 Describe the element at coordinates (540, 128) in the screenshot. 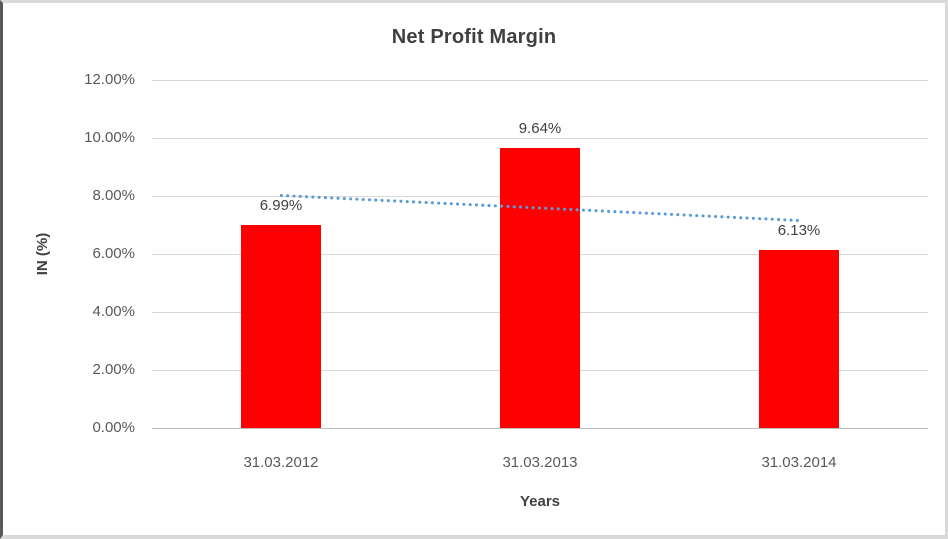

I see `data-label: 9.64%` at that location.